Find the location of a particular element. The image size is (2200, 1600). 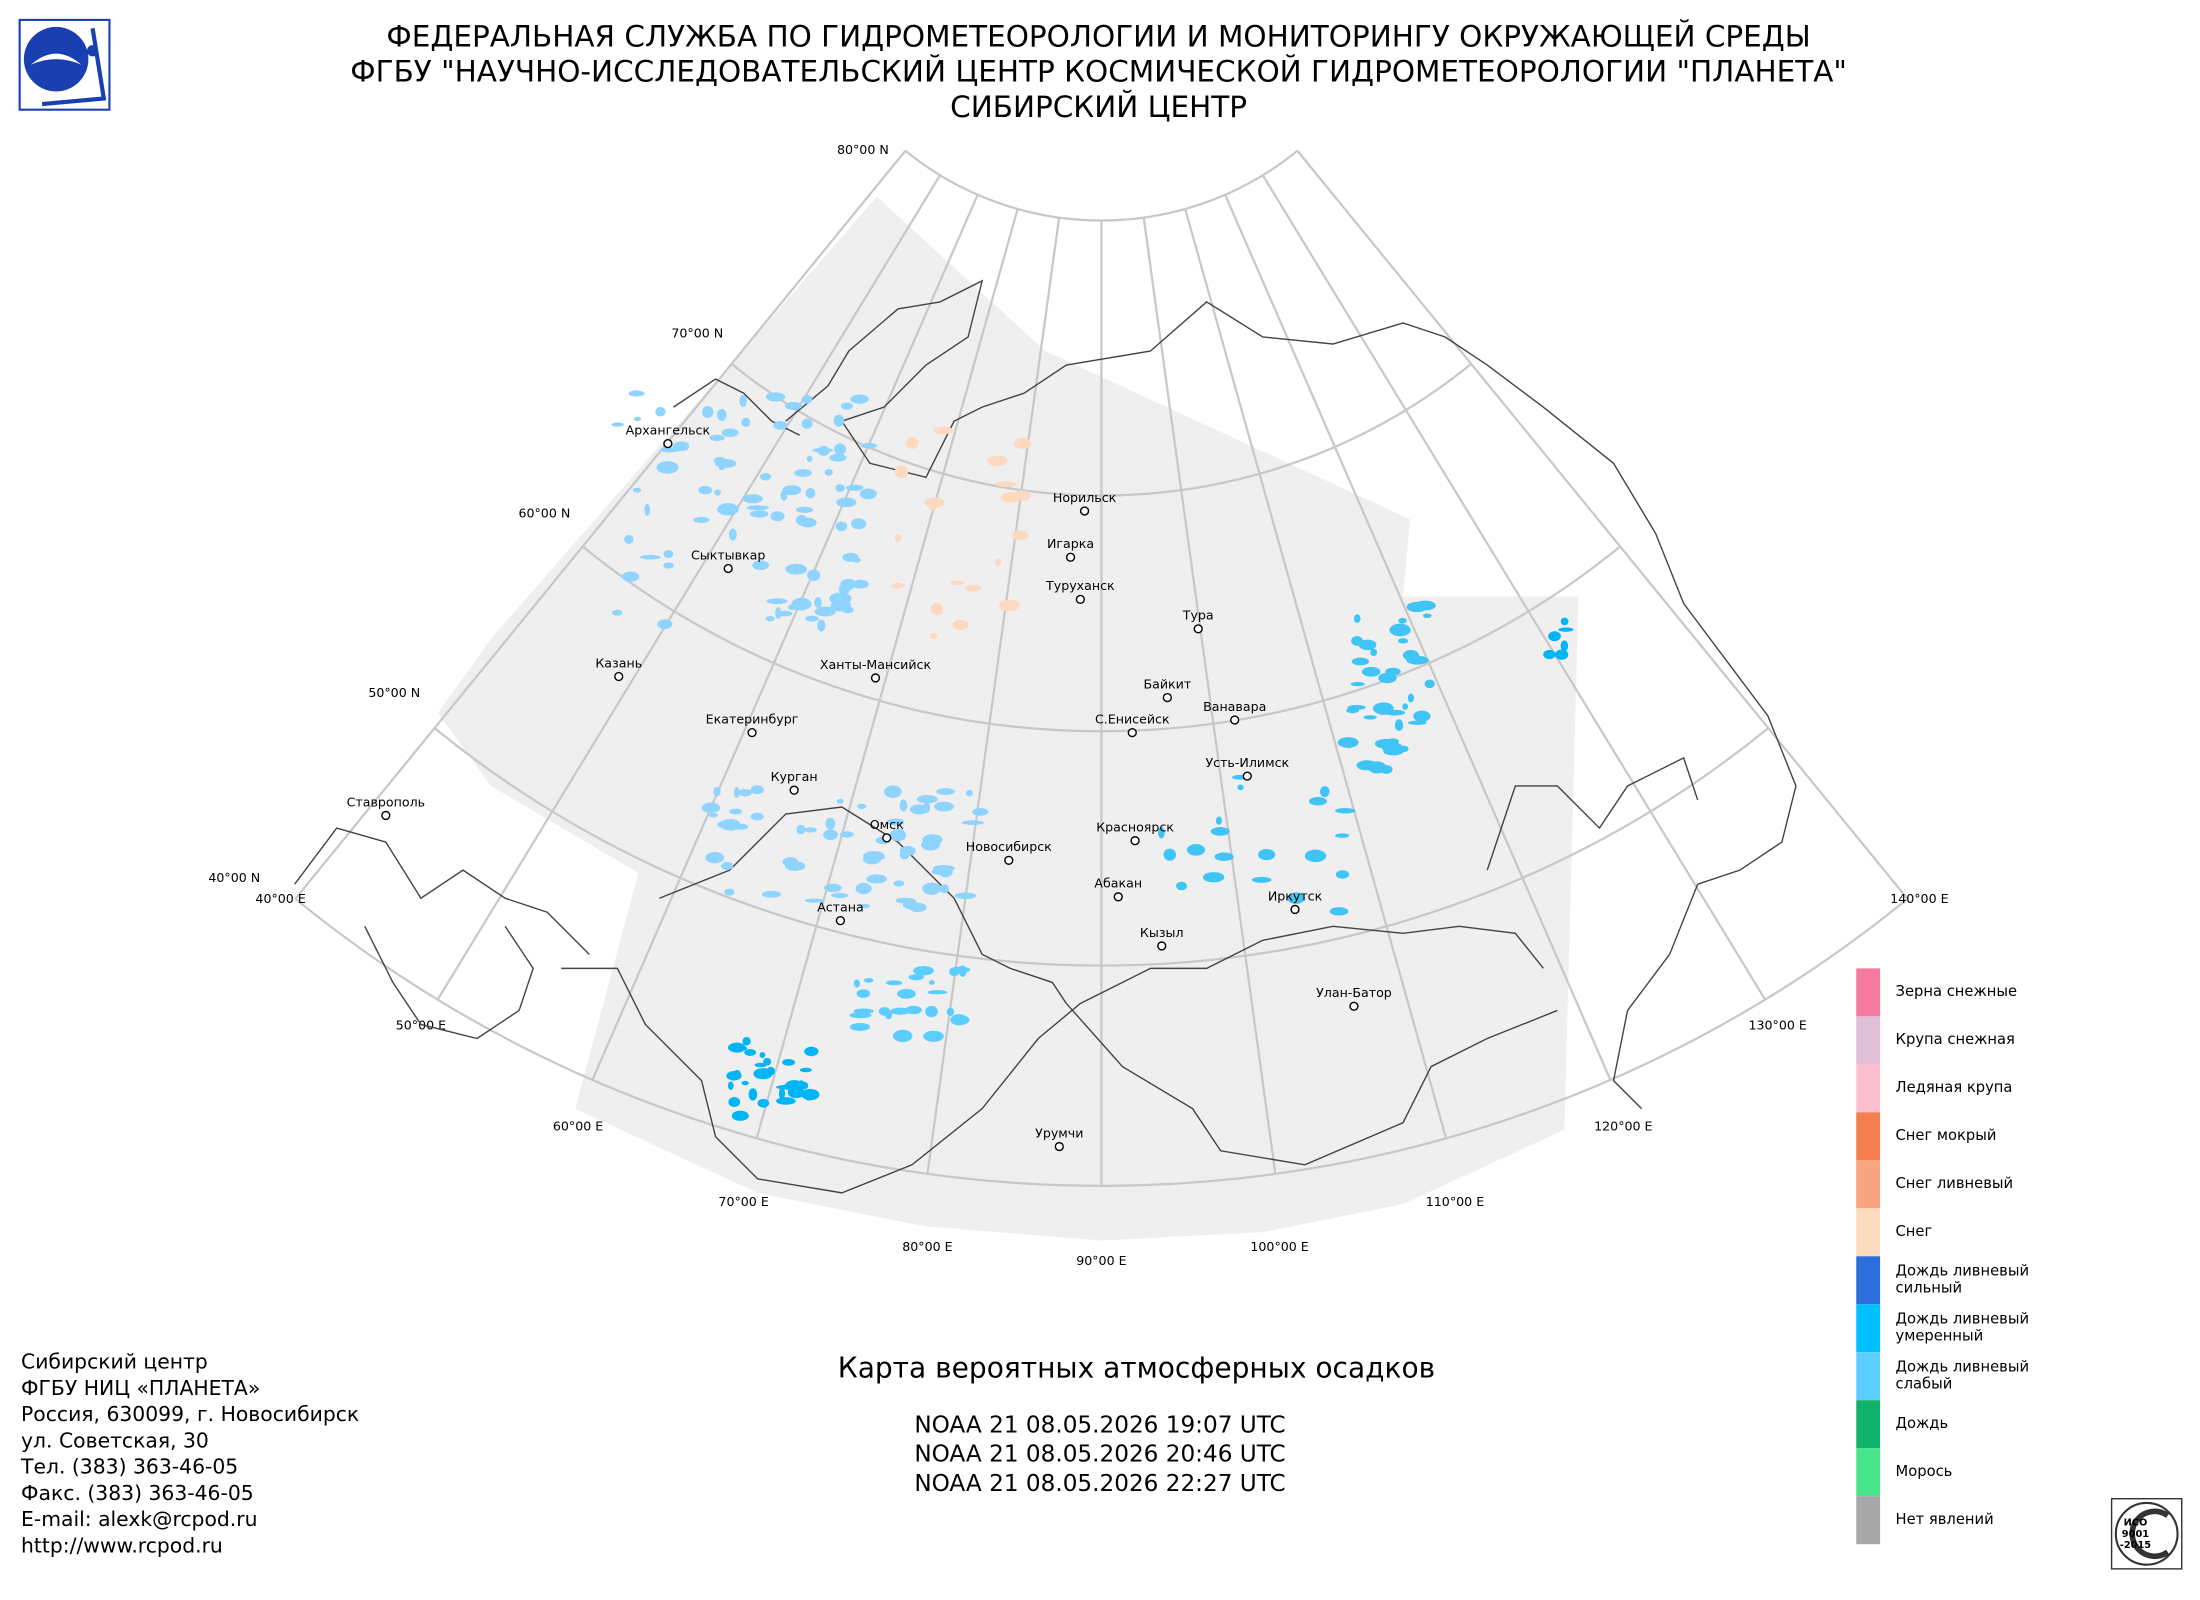

longitude-label: 100°00 E is located at coordinates (1279, 1246).